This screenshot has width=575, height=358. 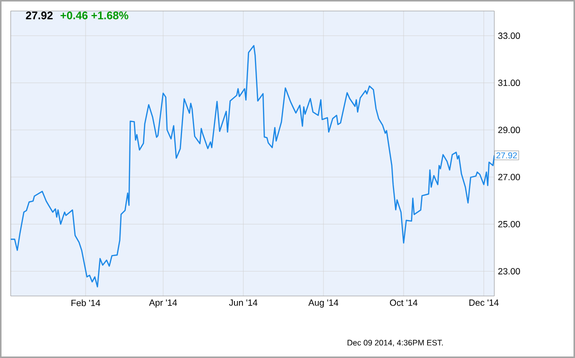 What do you see at coordinates (323, 304) in the screenshot?
I see `x-tick-label: Aug '14` at bounding box center [323, 304].